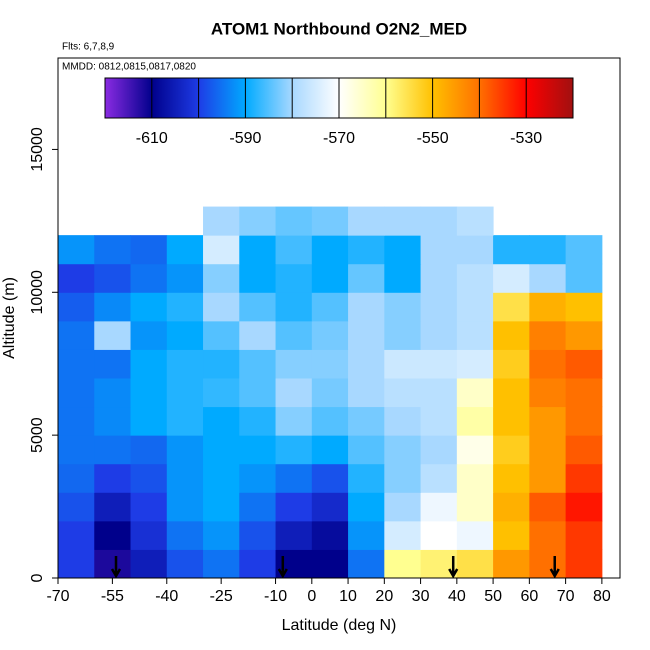 This screenshot has width=650, height=650. Describe the element at coordinates (37, 149) in the screenshot. I see `y-tick-label: 15000` at that location.